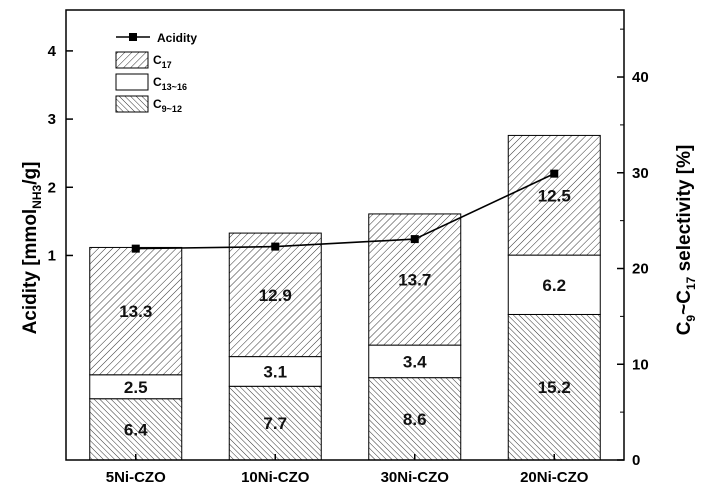 The height and width of the screenshot is (496, 714). Describe the element at coordinates (415, 419) in the screenshot. I see `data-label-c9-12-2: 8.6` at that location.